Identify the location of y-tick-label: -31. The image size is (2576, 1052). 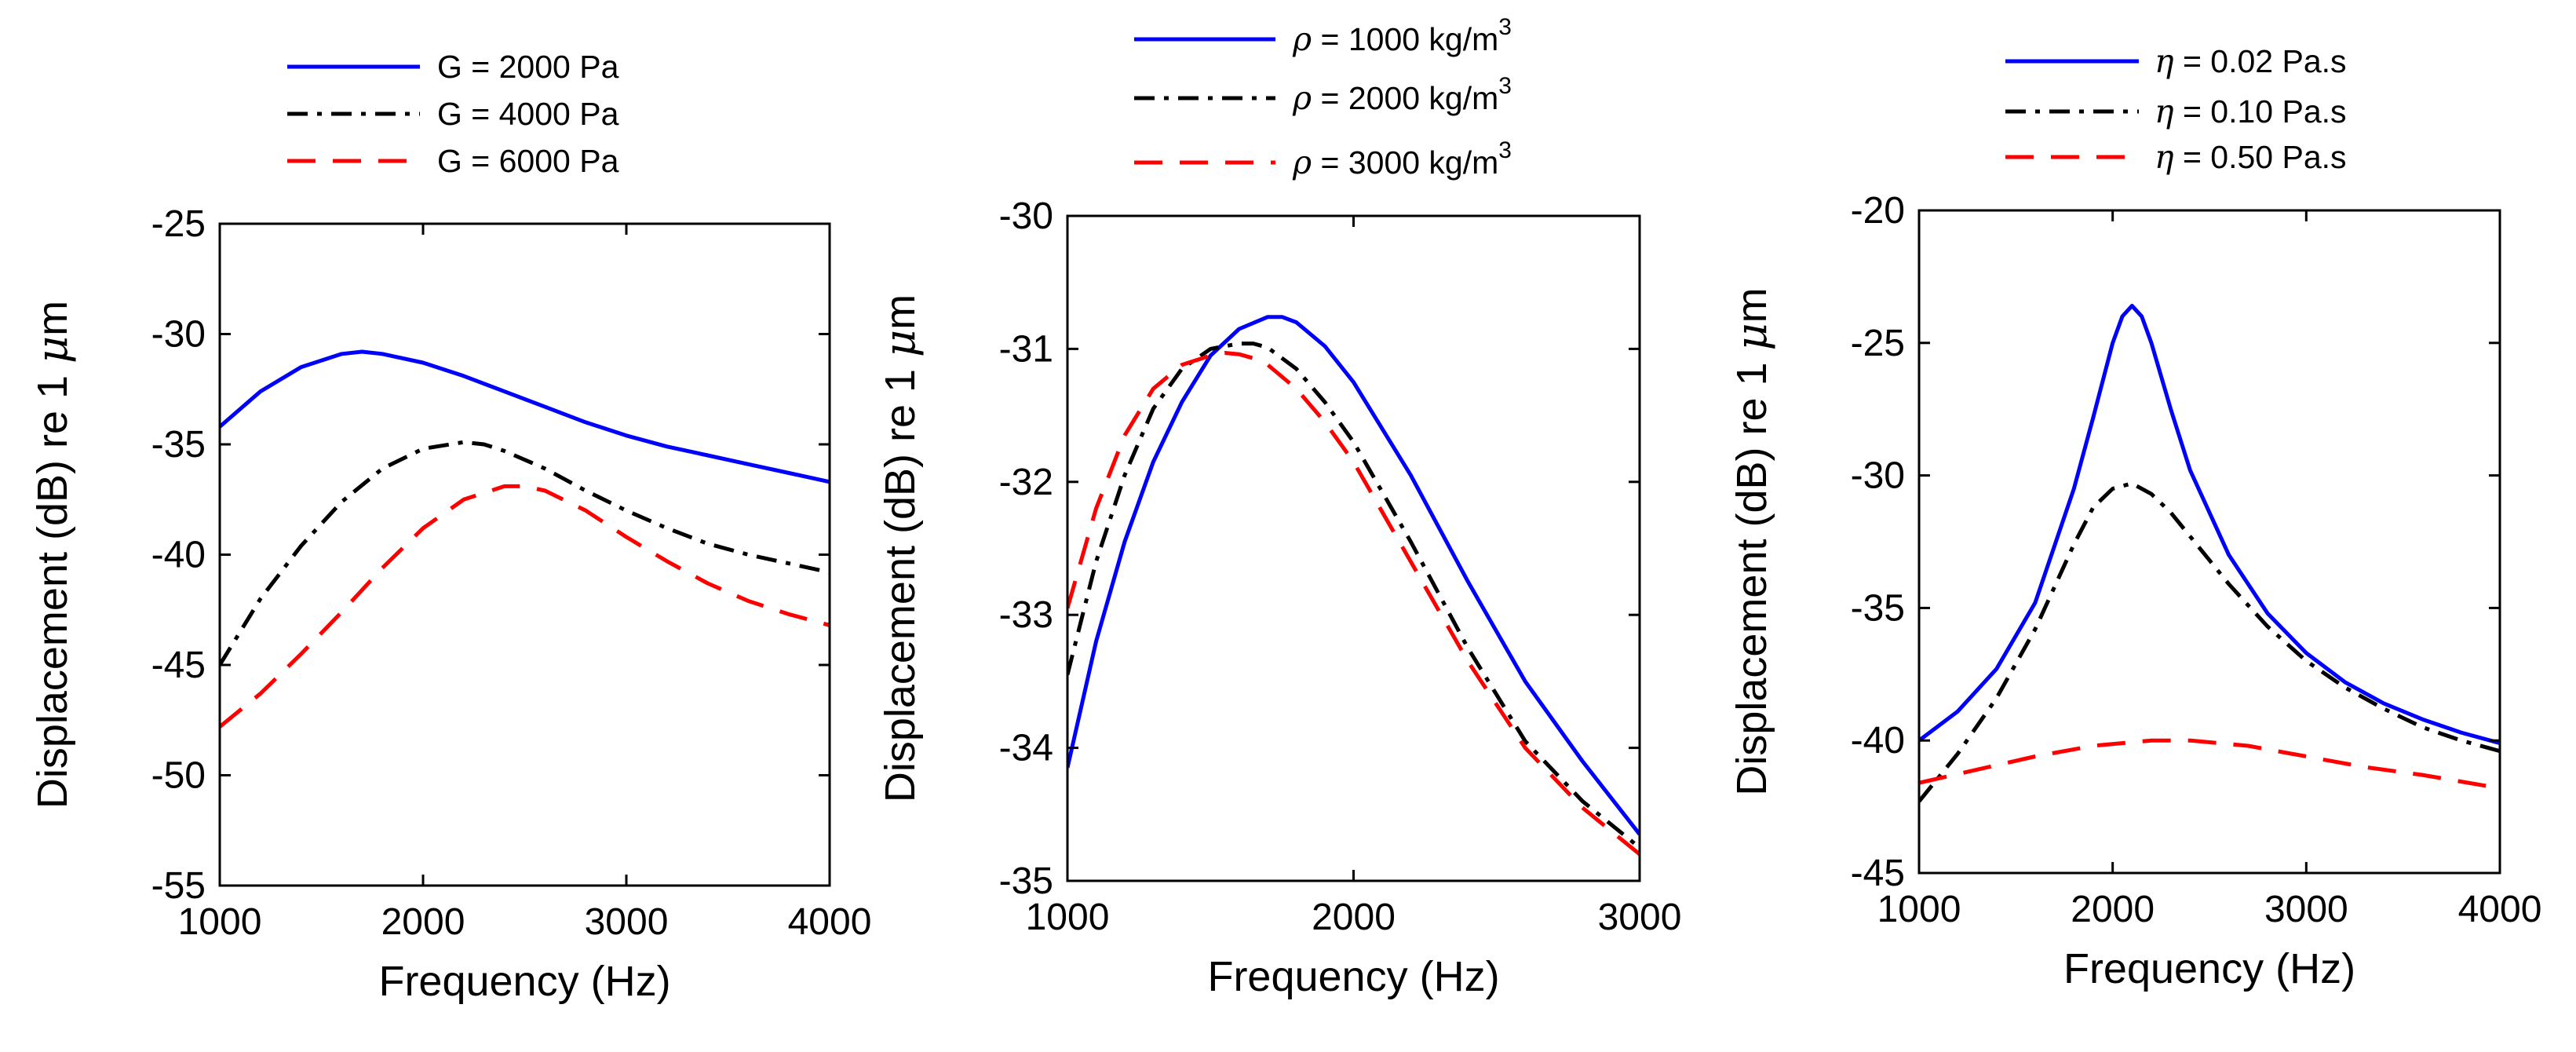
(1026, 349).